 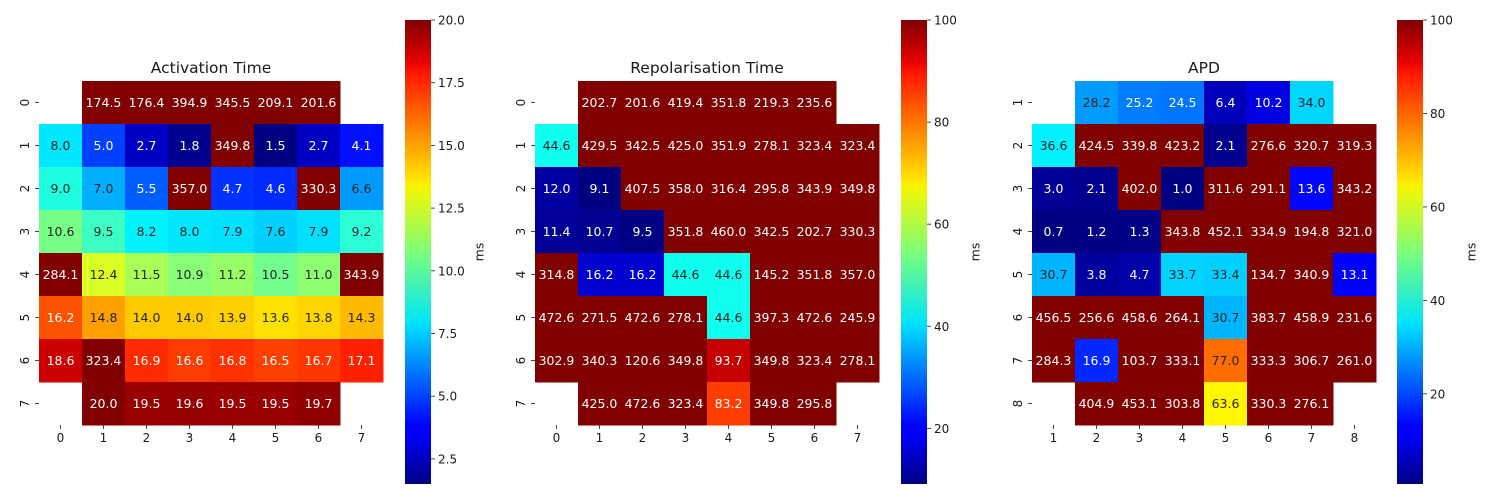 What do you see at coordinates (147, 274) in the screenshot?
I see `cell-value-label: 11.5` at bounding box center [147, 274].